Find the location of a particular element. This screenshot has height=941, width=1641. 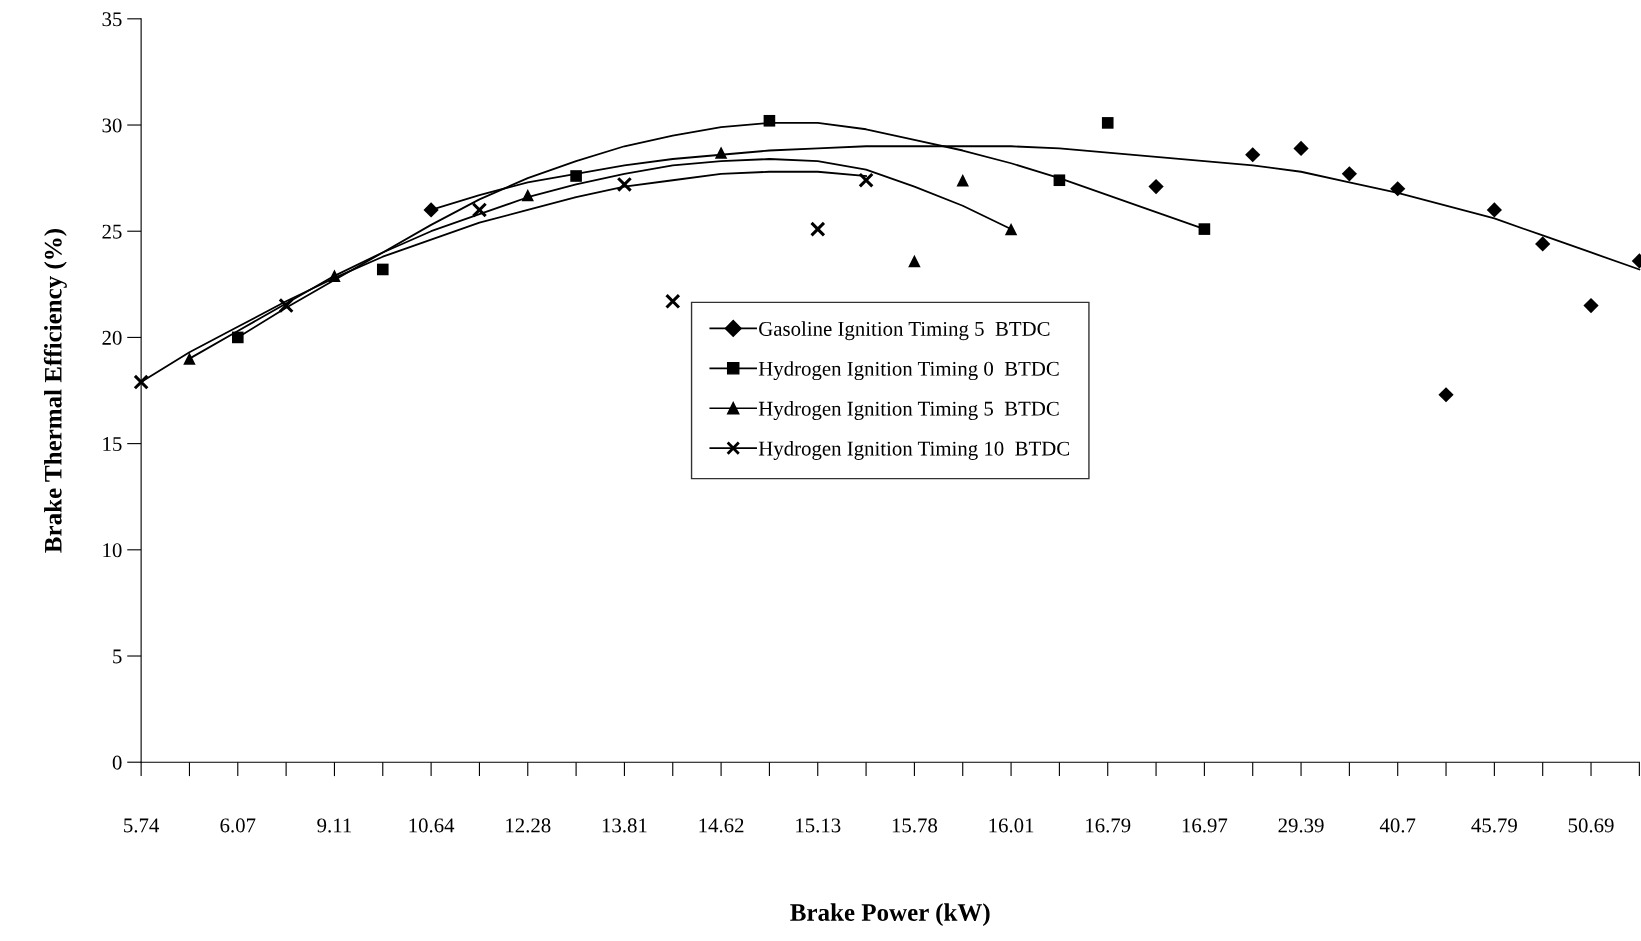

y-tick-label: 10 is located at coordinates (112, 550).